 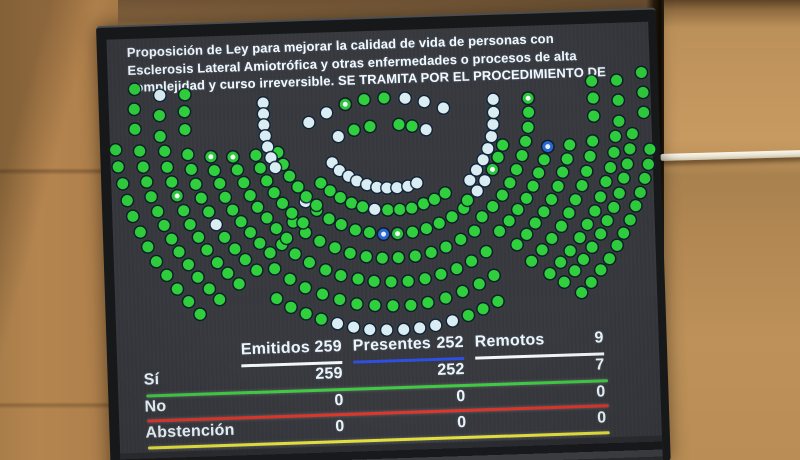 I want to click on row-si-presentes: 252, so click(x=451, y=369).